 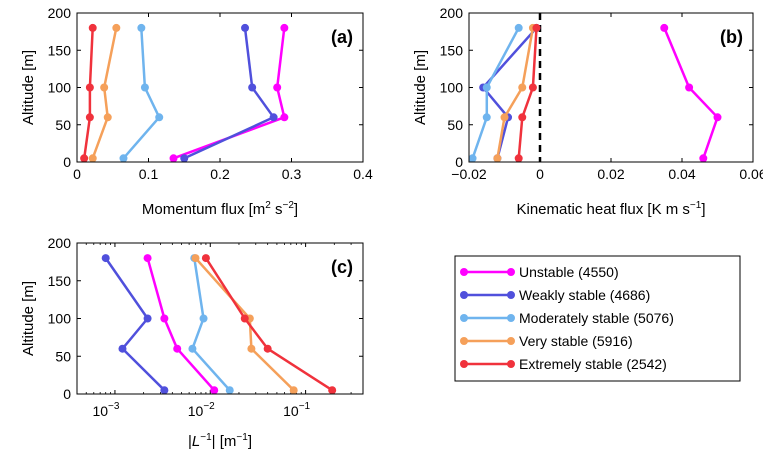 I want to click on legend-item: Extremely stable (2542), so click(x=563, y=364).